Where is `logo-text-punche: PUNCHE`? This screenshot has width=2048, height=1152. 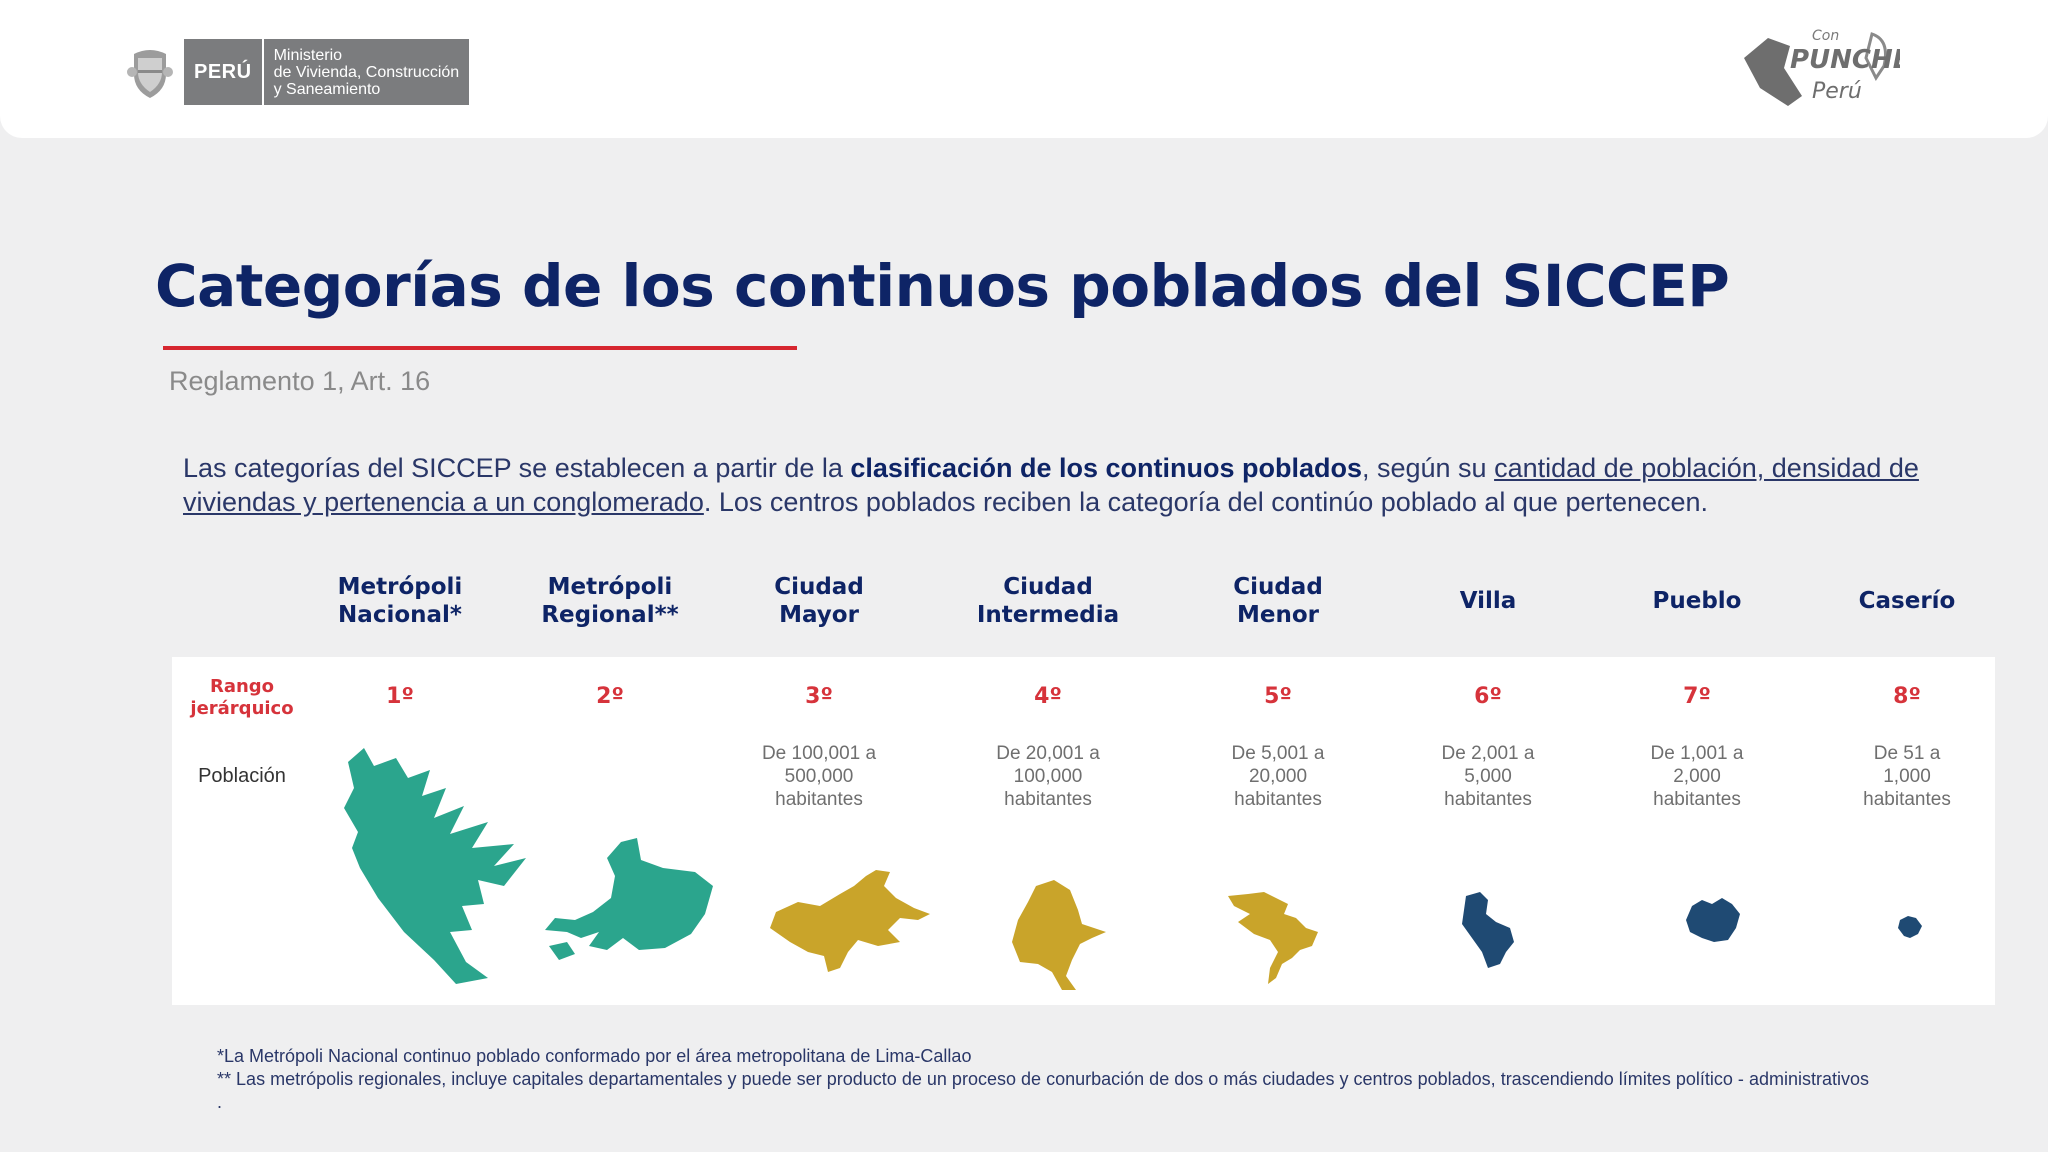 logo-text-punche: PUNCHE is located at coordinates (1845, 60).